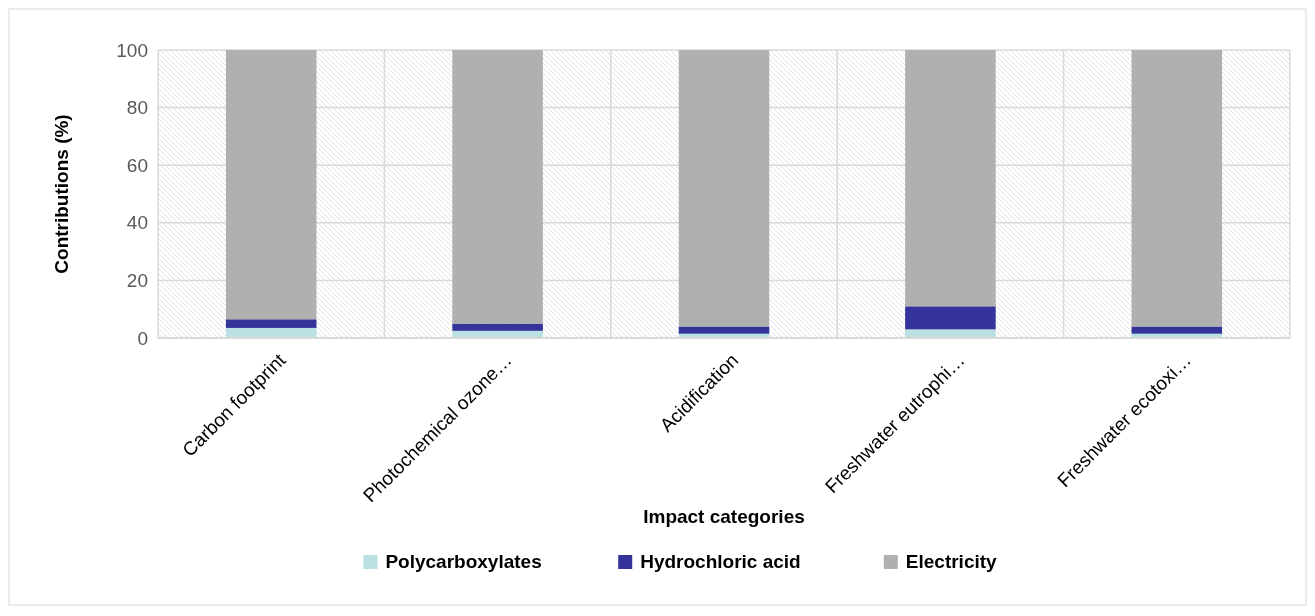 This screenshot has width=1315, height=616. What do you see at coordinates (137, 108) in the screenshot?
I see `y-tick-label: 80` at bounding box center [137, 108].